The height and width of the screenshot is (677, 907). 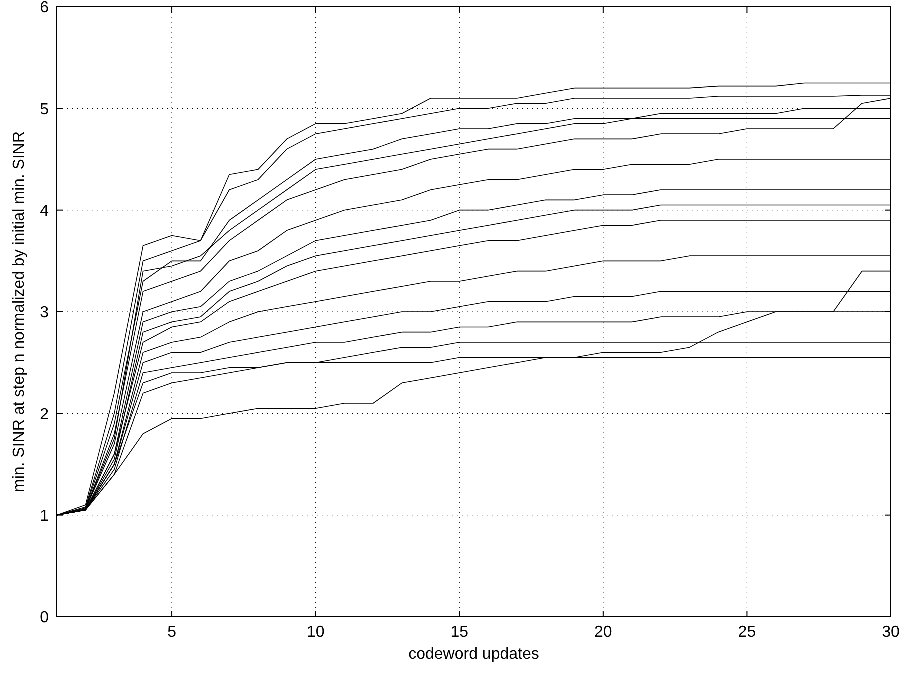 What do you see at coordinates (172, 632) in the screenshot?
I see `x-tick-label: 5` at bounding box center [172, 632].